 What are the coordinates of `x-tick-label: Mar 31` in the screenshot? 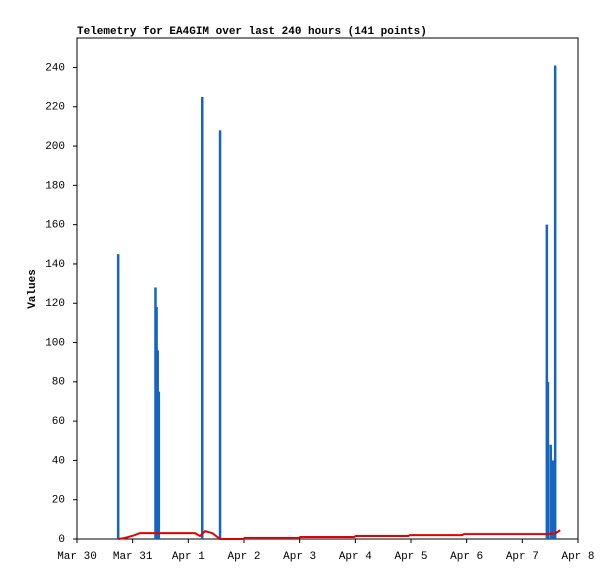 It's located at (133, 557).